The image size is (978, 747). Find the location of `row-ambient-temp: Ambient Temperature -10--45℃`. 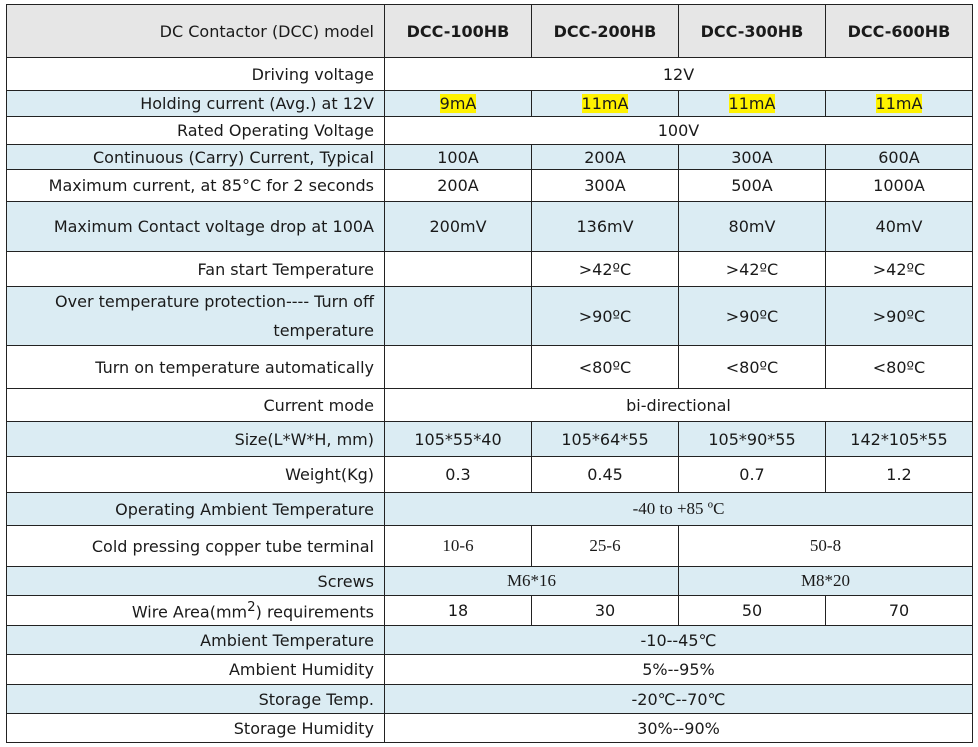

row-ambient-temp: Ambient Temperature -10--45℃ is located at coordinates (489, 640).